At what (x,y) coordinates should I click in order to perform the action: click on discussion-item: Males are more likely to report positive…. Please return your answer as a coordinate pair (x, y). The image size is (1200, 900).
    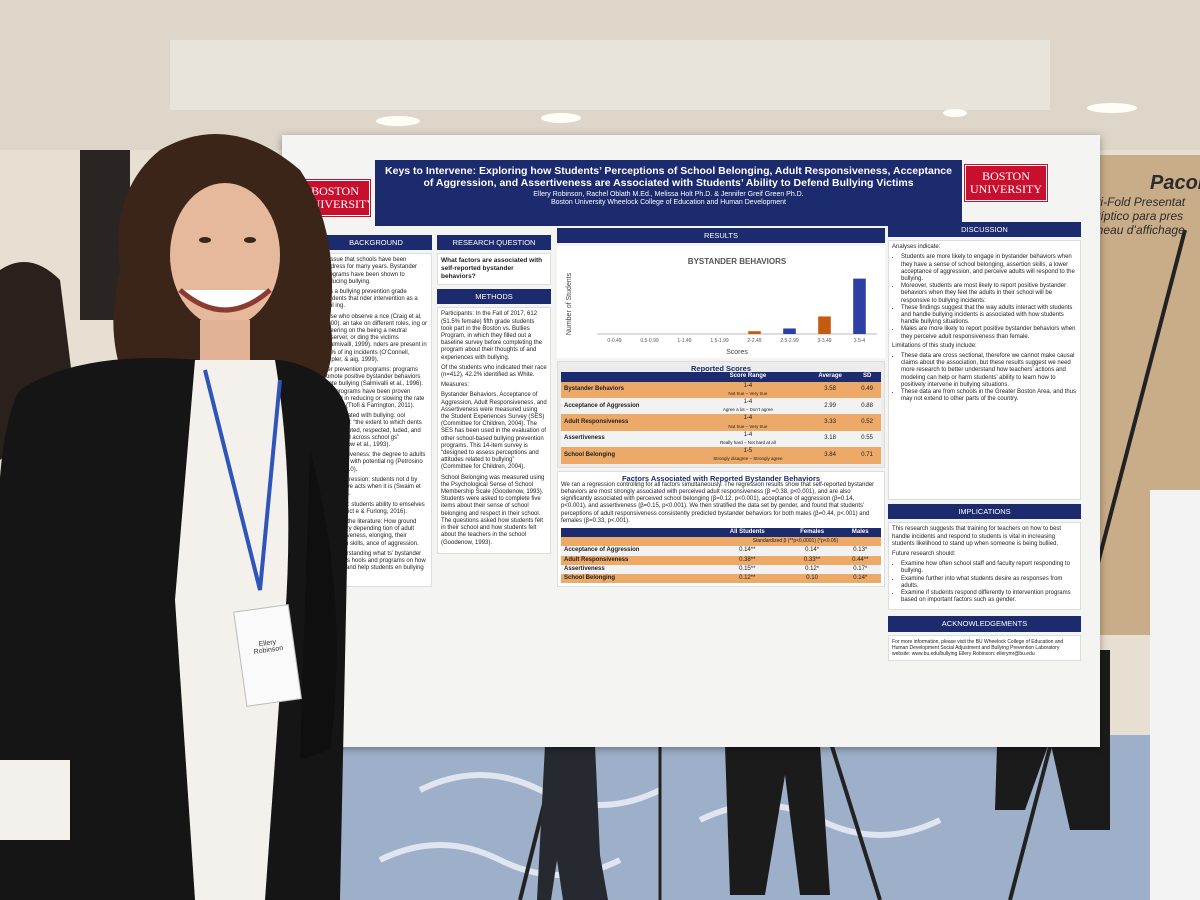
    Looking at the image, I should click on (989, 333).